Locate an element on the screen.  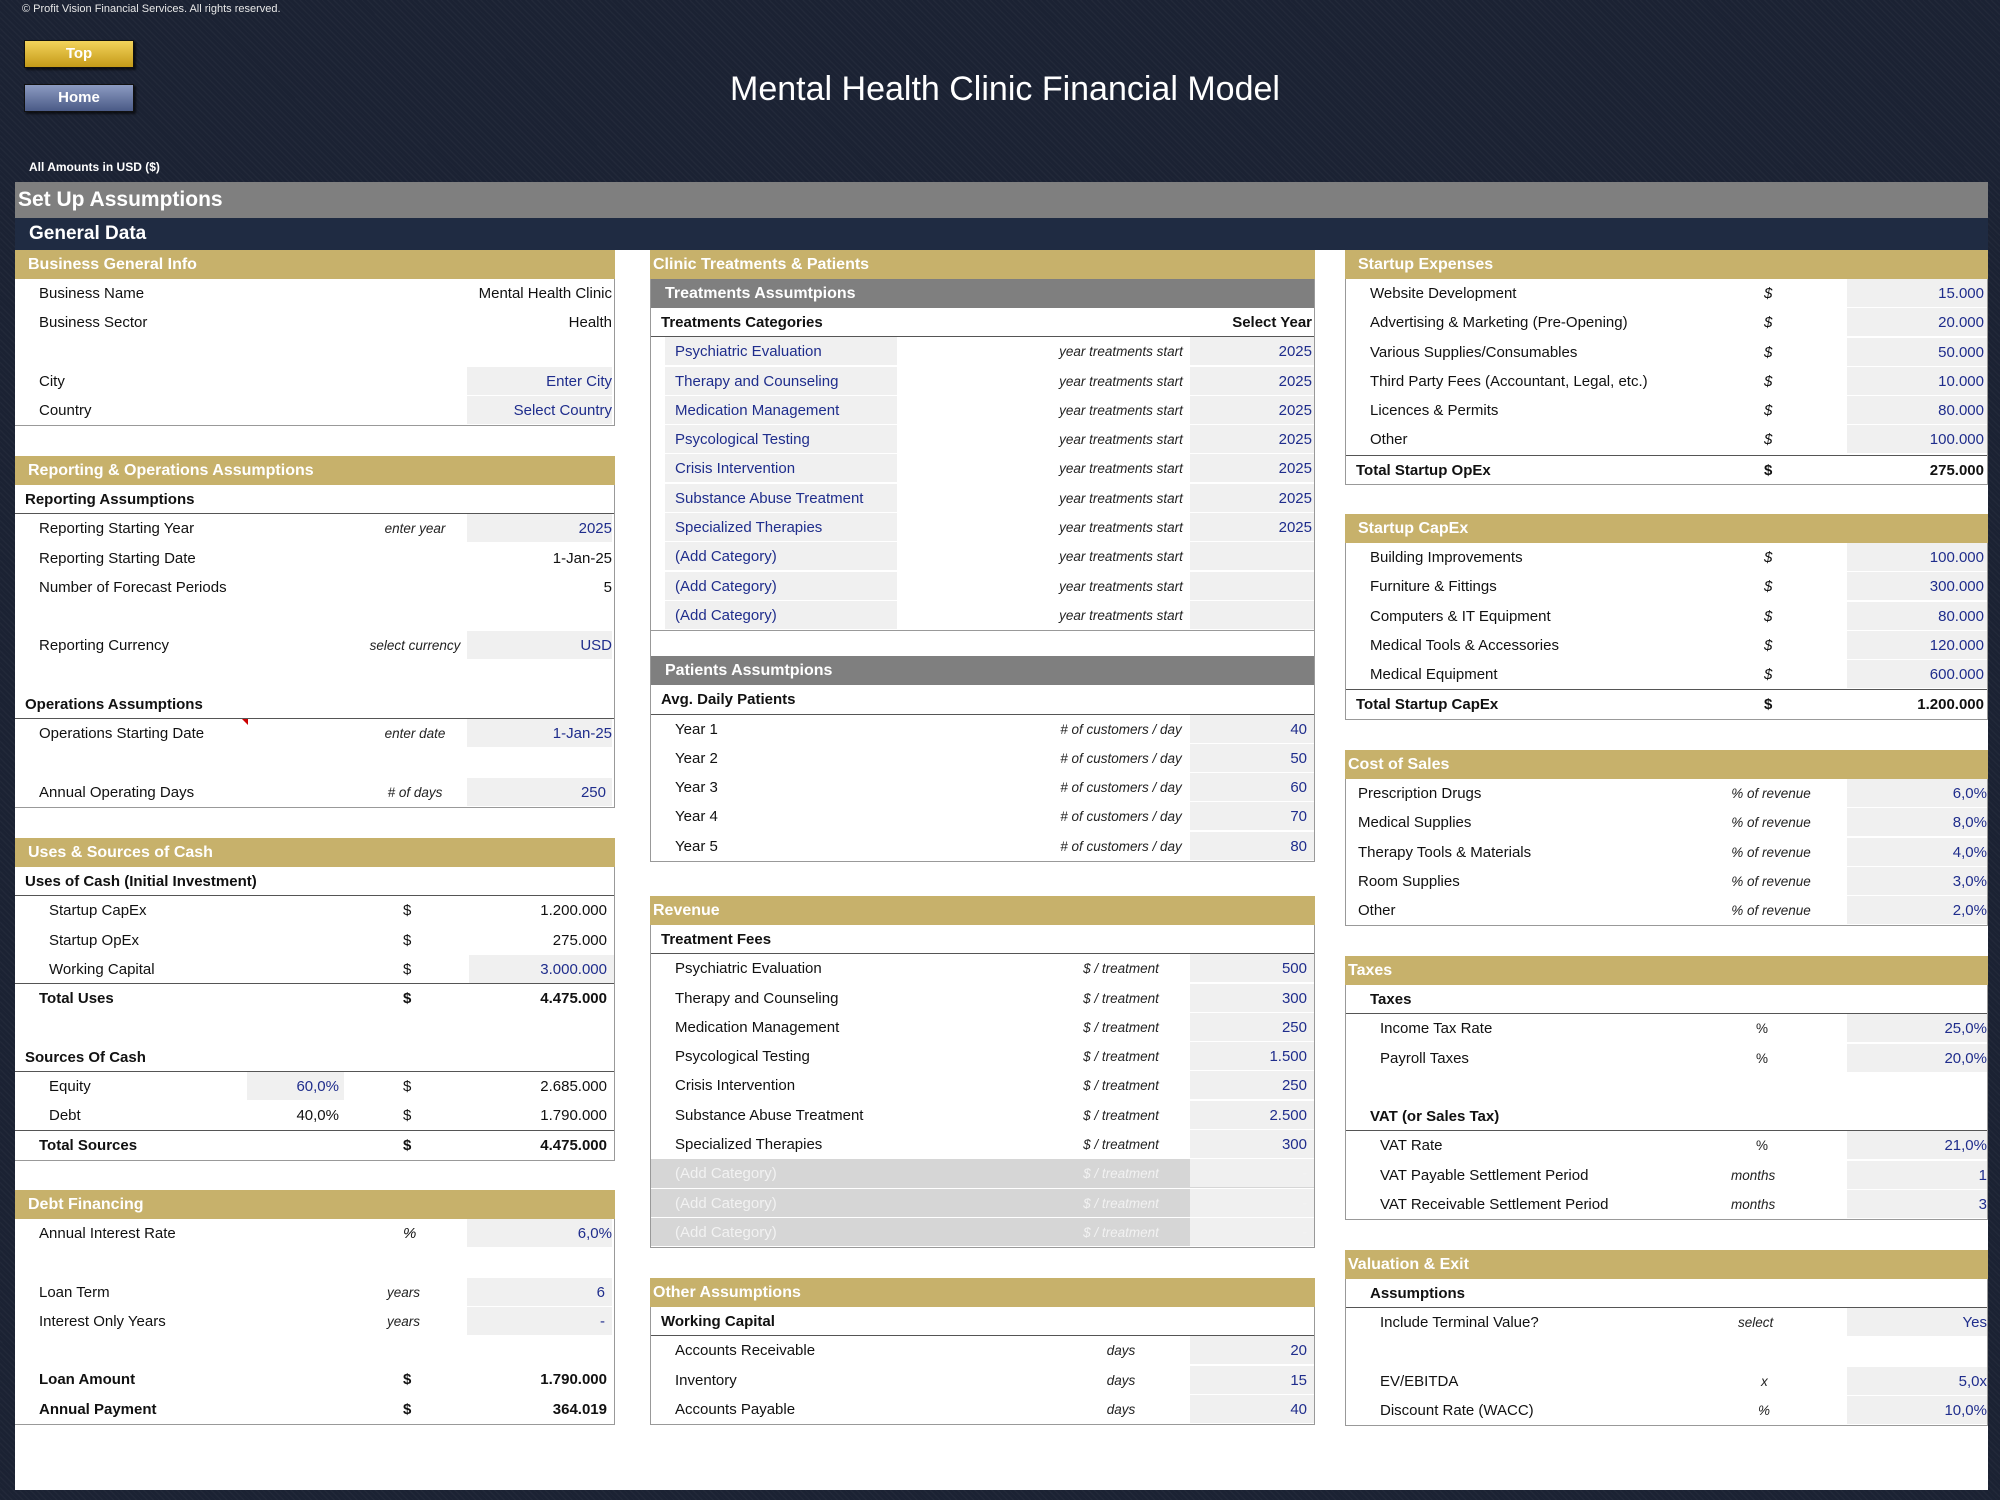
ev-ebitda-input: 5,0x is located at coordinates (1917, 1380).